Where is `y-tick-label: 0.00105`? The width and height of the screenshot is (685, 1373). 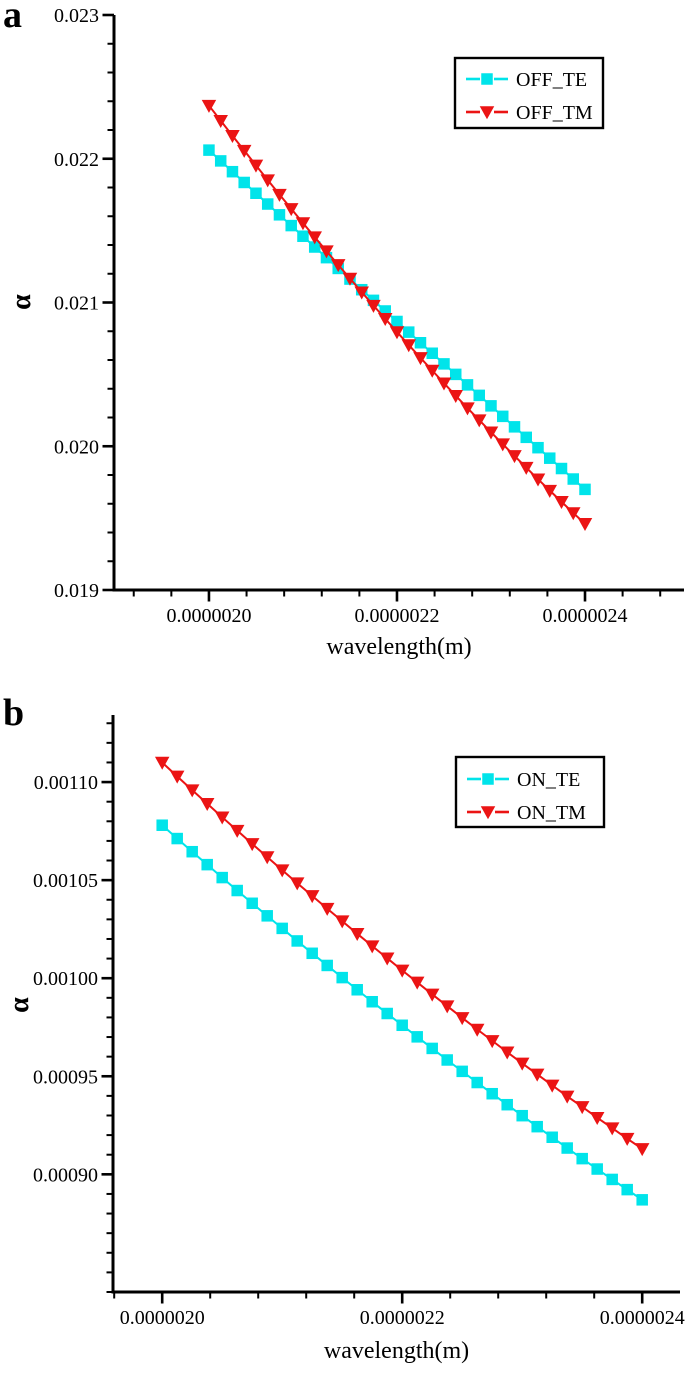
y-tick-label: 0.00105 is located at coordinates (65, 881).